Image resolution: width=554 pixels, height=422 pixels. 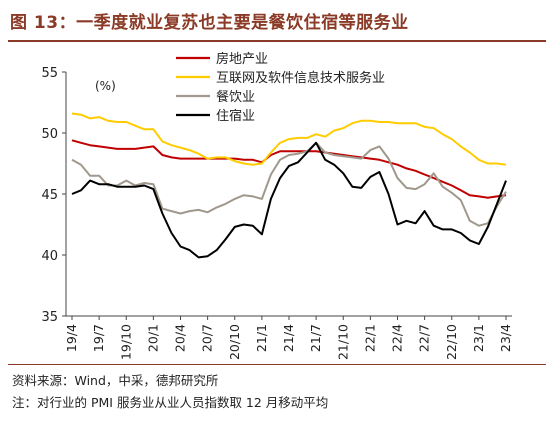 What do you see at coordinates (49, 256) in the screenshot?
I see `y-tick-label: 40` at bounding box center [49, 256].